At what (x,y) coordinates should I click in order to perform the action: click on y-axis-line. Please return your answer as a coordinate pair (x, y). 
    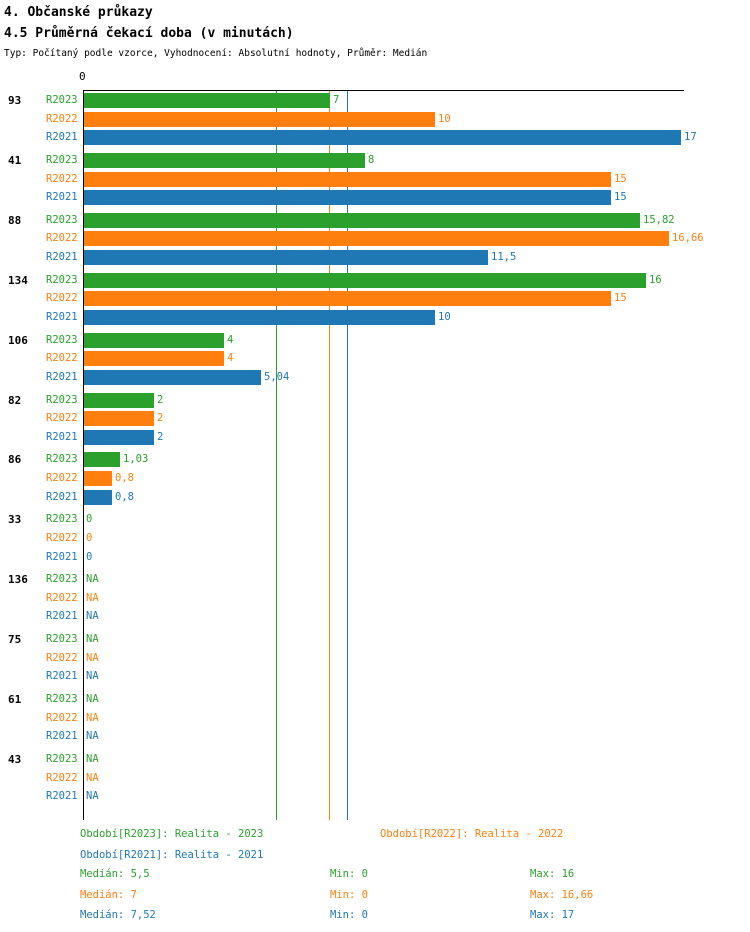
    Looking at the image, I should click on (83, 455).